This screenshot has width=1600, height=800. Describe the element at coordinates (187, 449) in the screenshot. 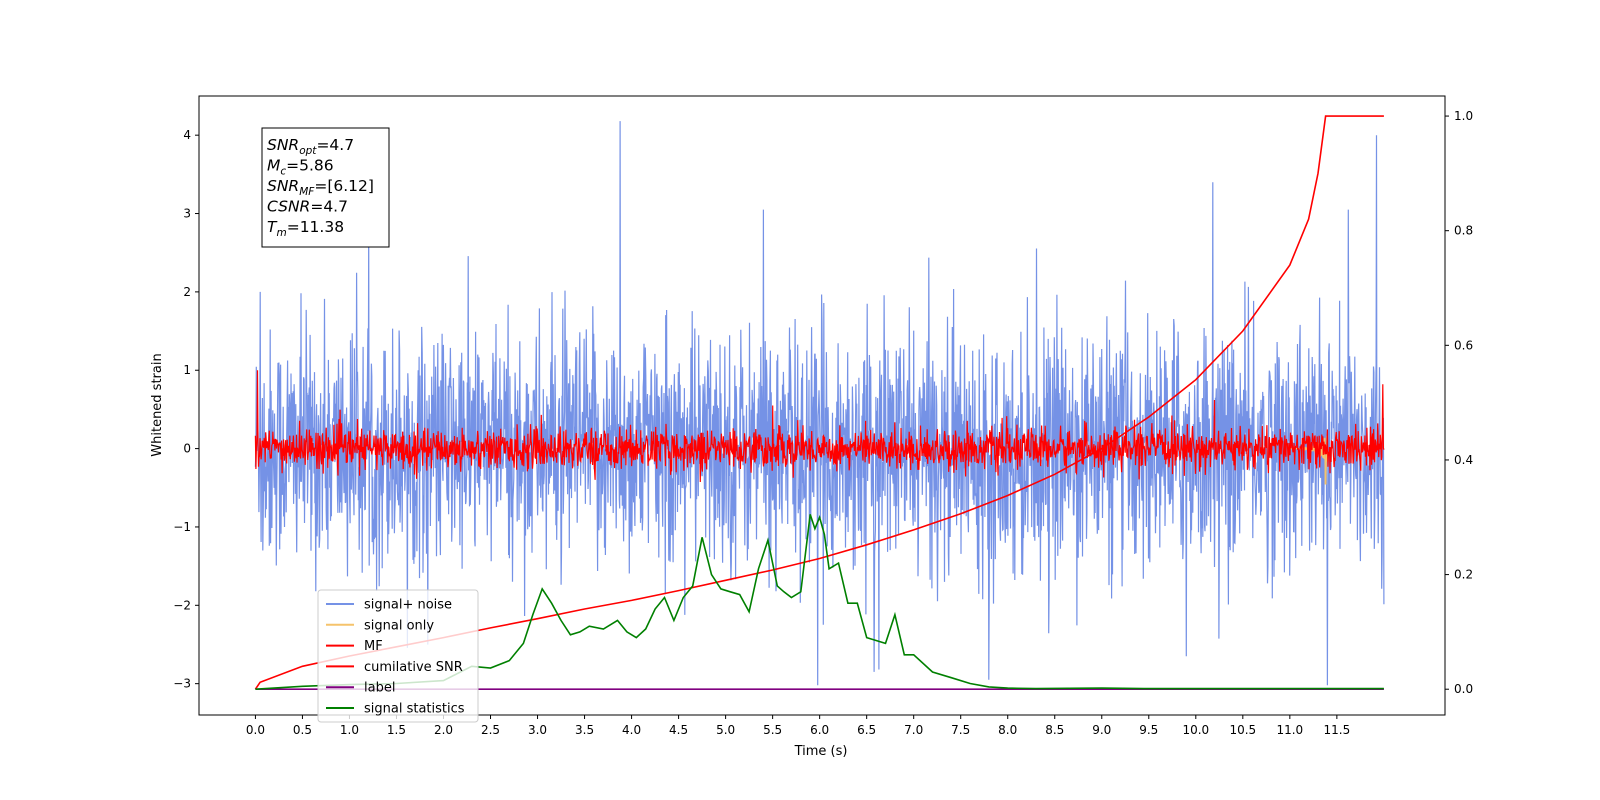

I see `y-tick-label: 0` at that location.